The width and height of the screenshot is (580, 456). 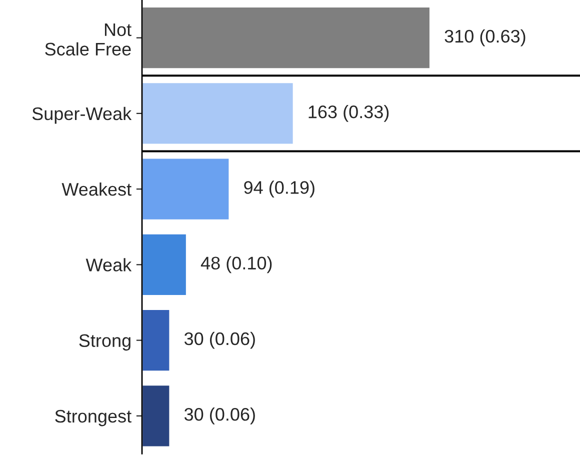 What do you see at coordinates (279, 189) in the screenshot?
I see `data-label: 94 (0.19)` at bounding box center [279, 189].